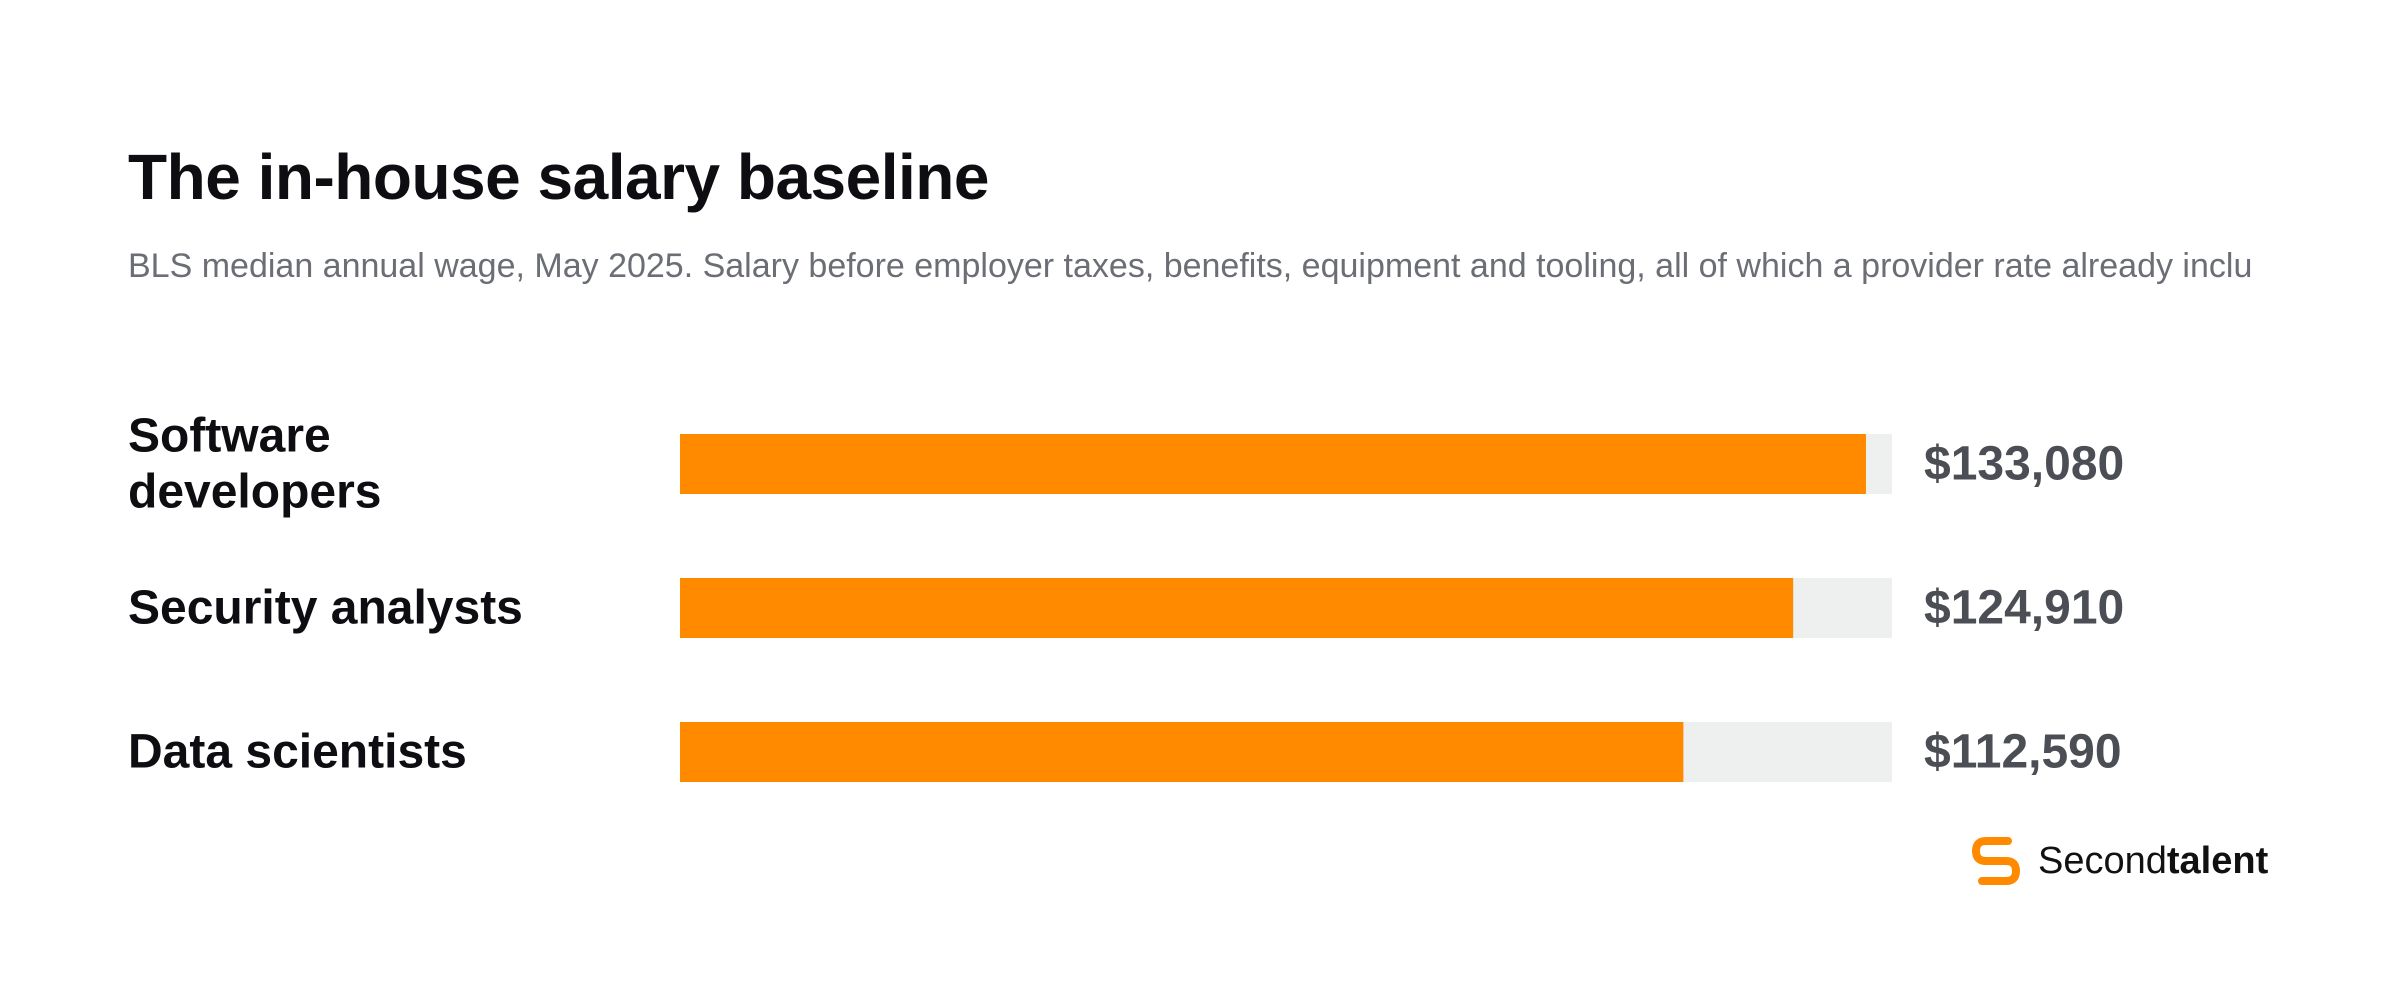  What do you see at coordinates (254, 464) in the screenshot?
I see `category-label: Software developers` at bounding box center [254, 464].